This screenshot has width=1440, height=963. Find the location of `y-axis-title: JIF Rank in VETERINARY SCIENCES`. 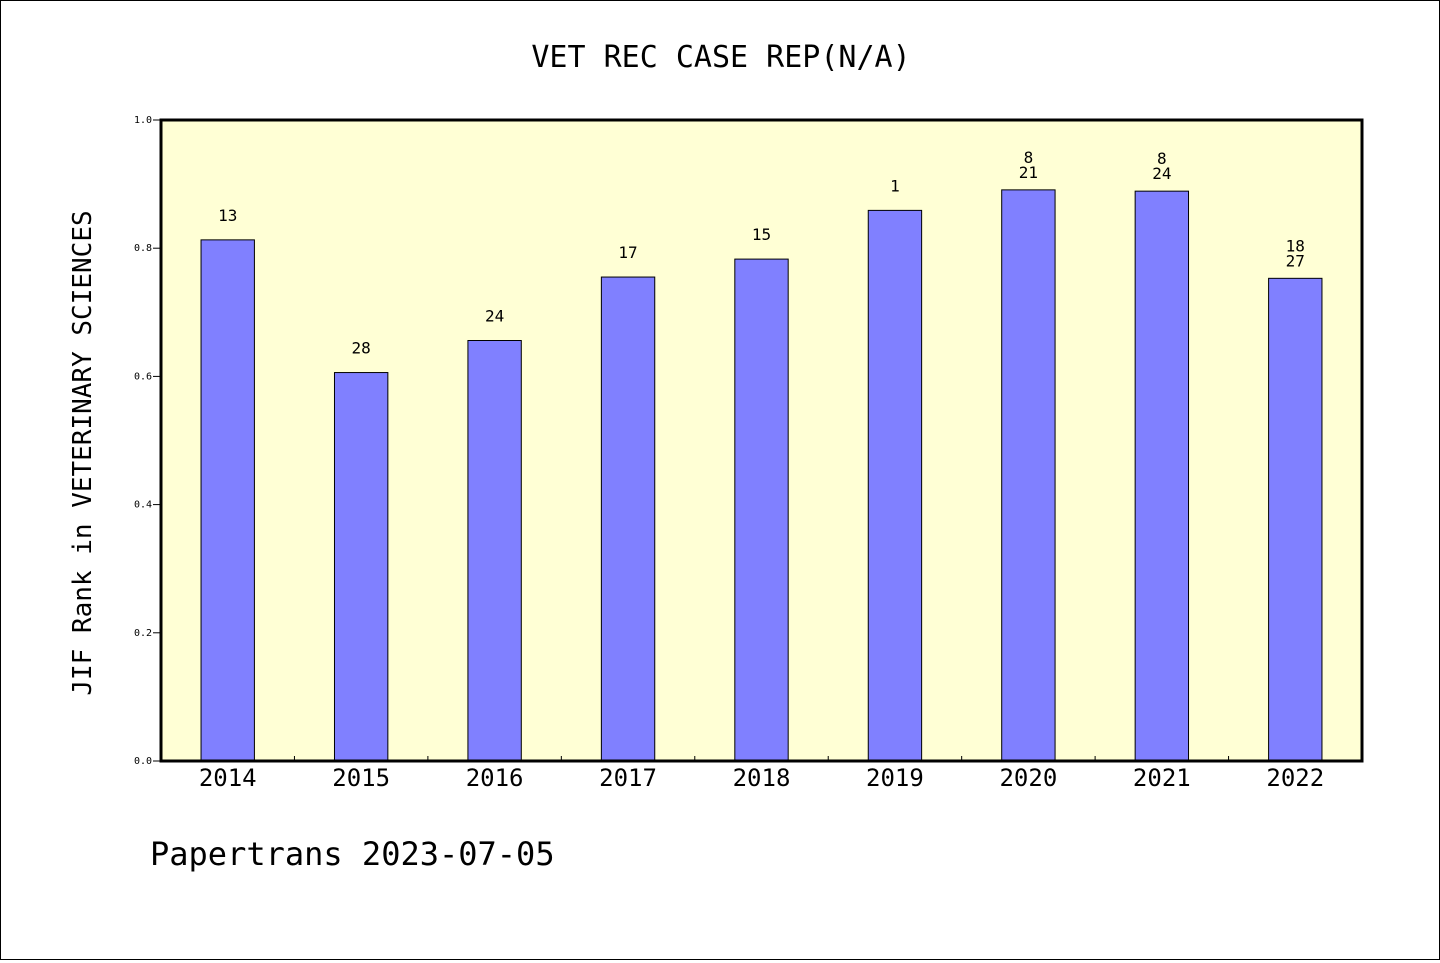

y-axis-title: JIF Rank in VETERINARY SCIENCES is located at coordinates (83, 452).